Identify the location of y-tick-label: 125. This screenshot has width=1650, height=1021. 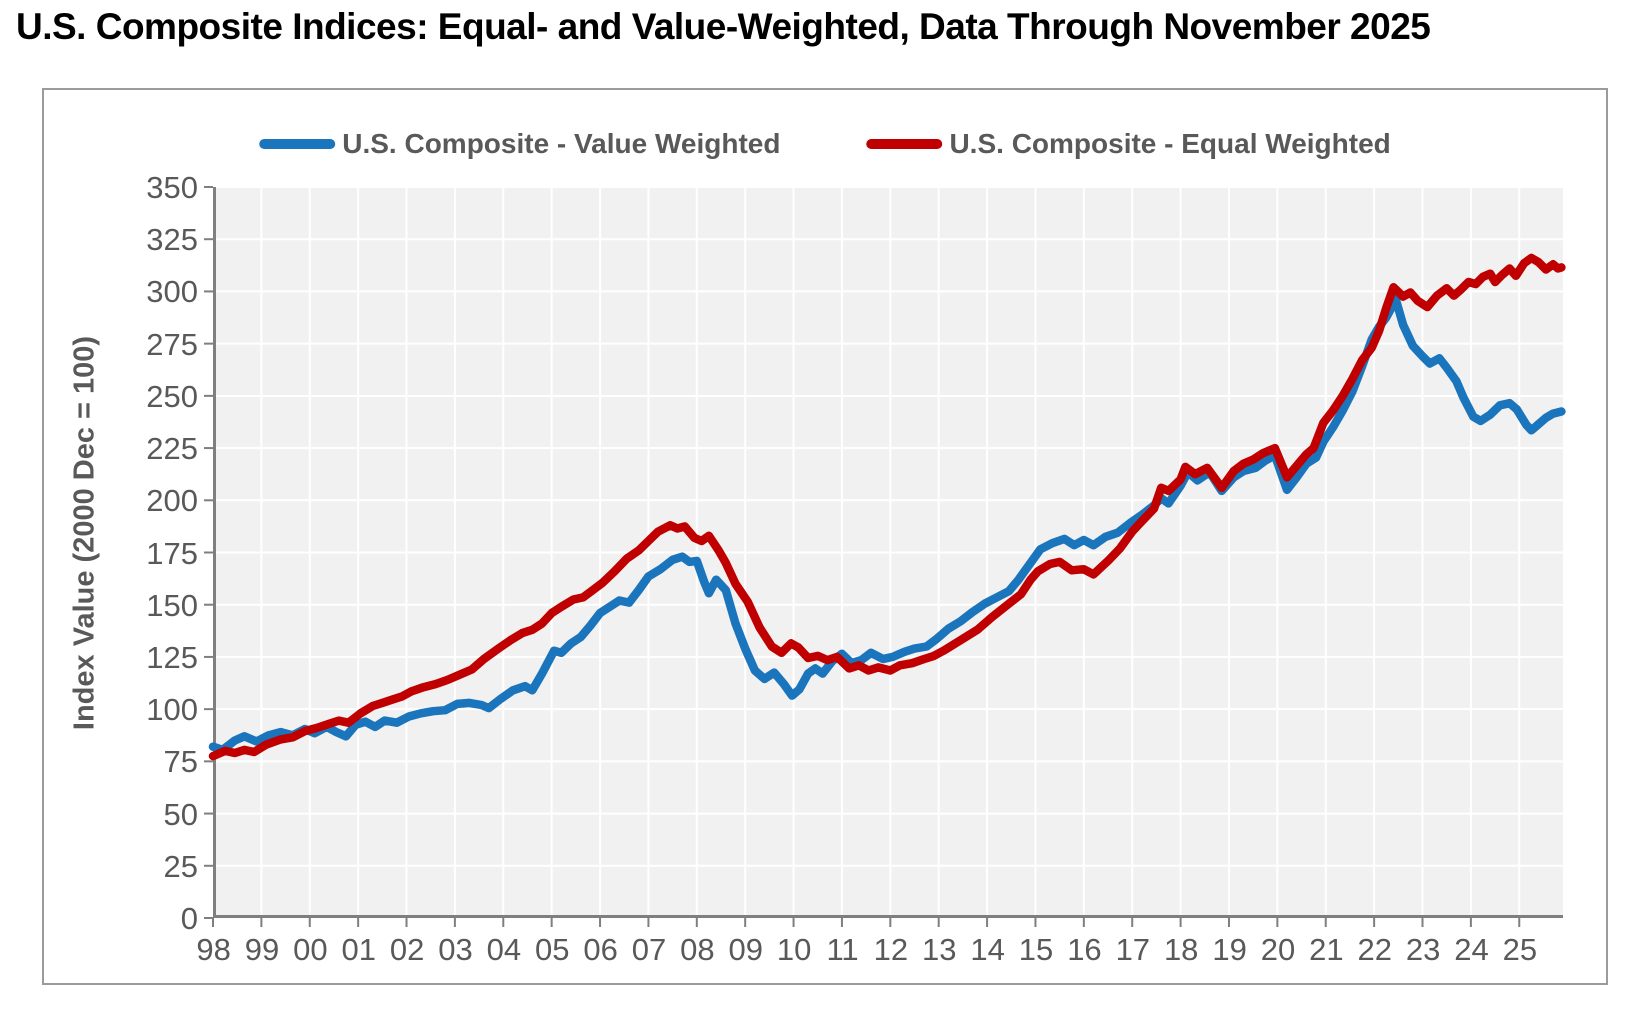
(172, 657).